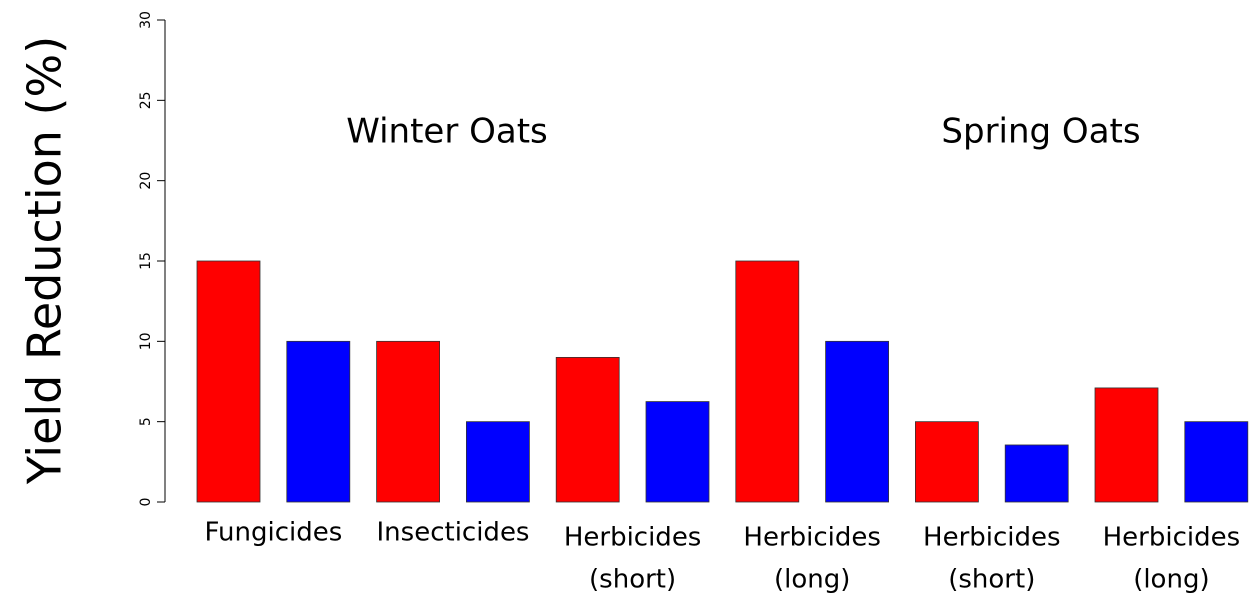 This screenshot has width=1255, height=602. Describe the element at coordinates (45, 260) in the screenshot. I see `y-axis-label: Yield Reduction (%)` at that location.